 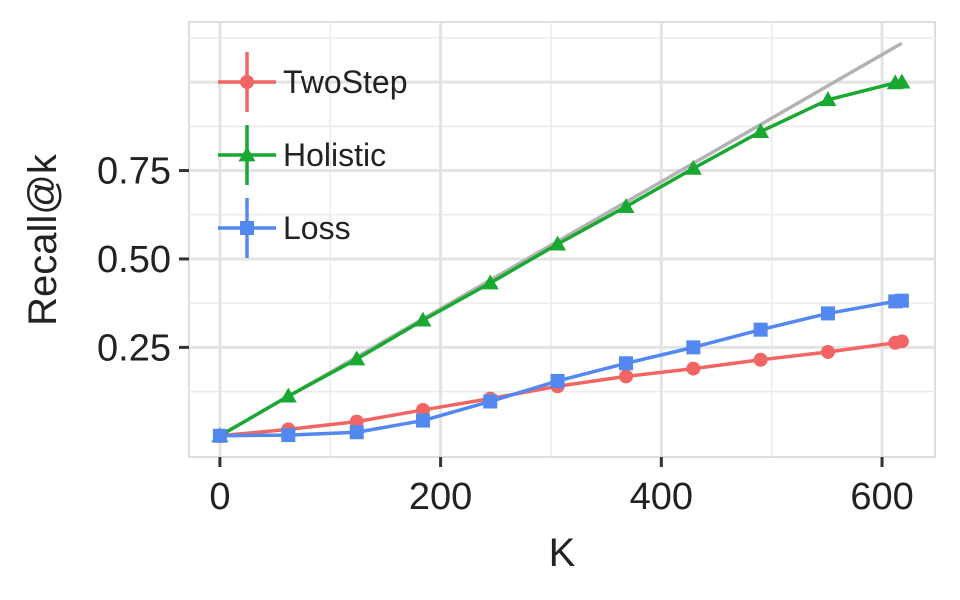 I want to click on y-tick-label: 0.25, so click(x=134, y=348).